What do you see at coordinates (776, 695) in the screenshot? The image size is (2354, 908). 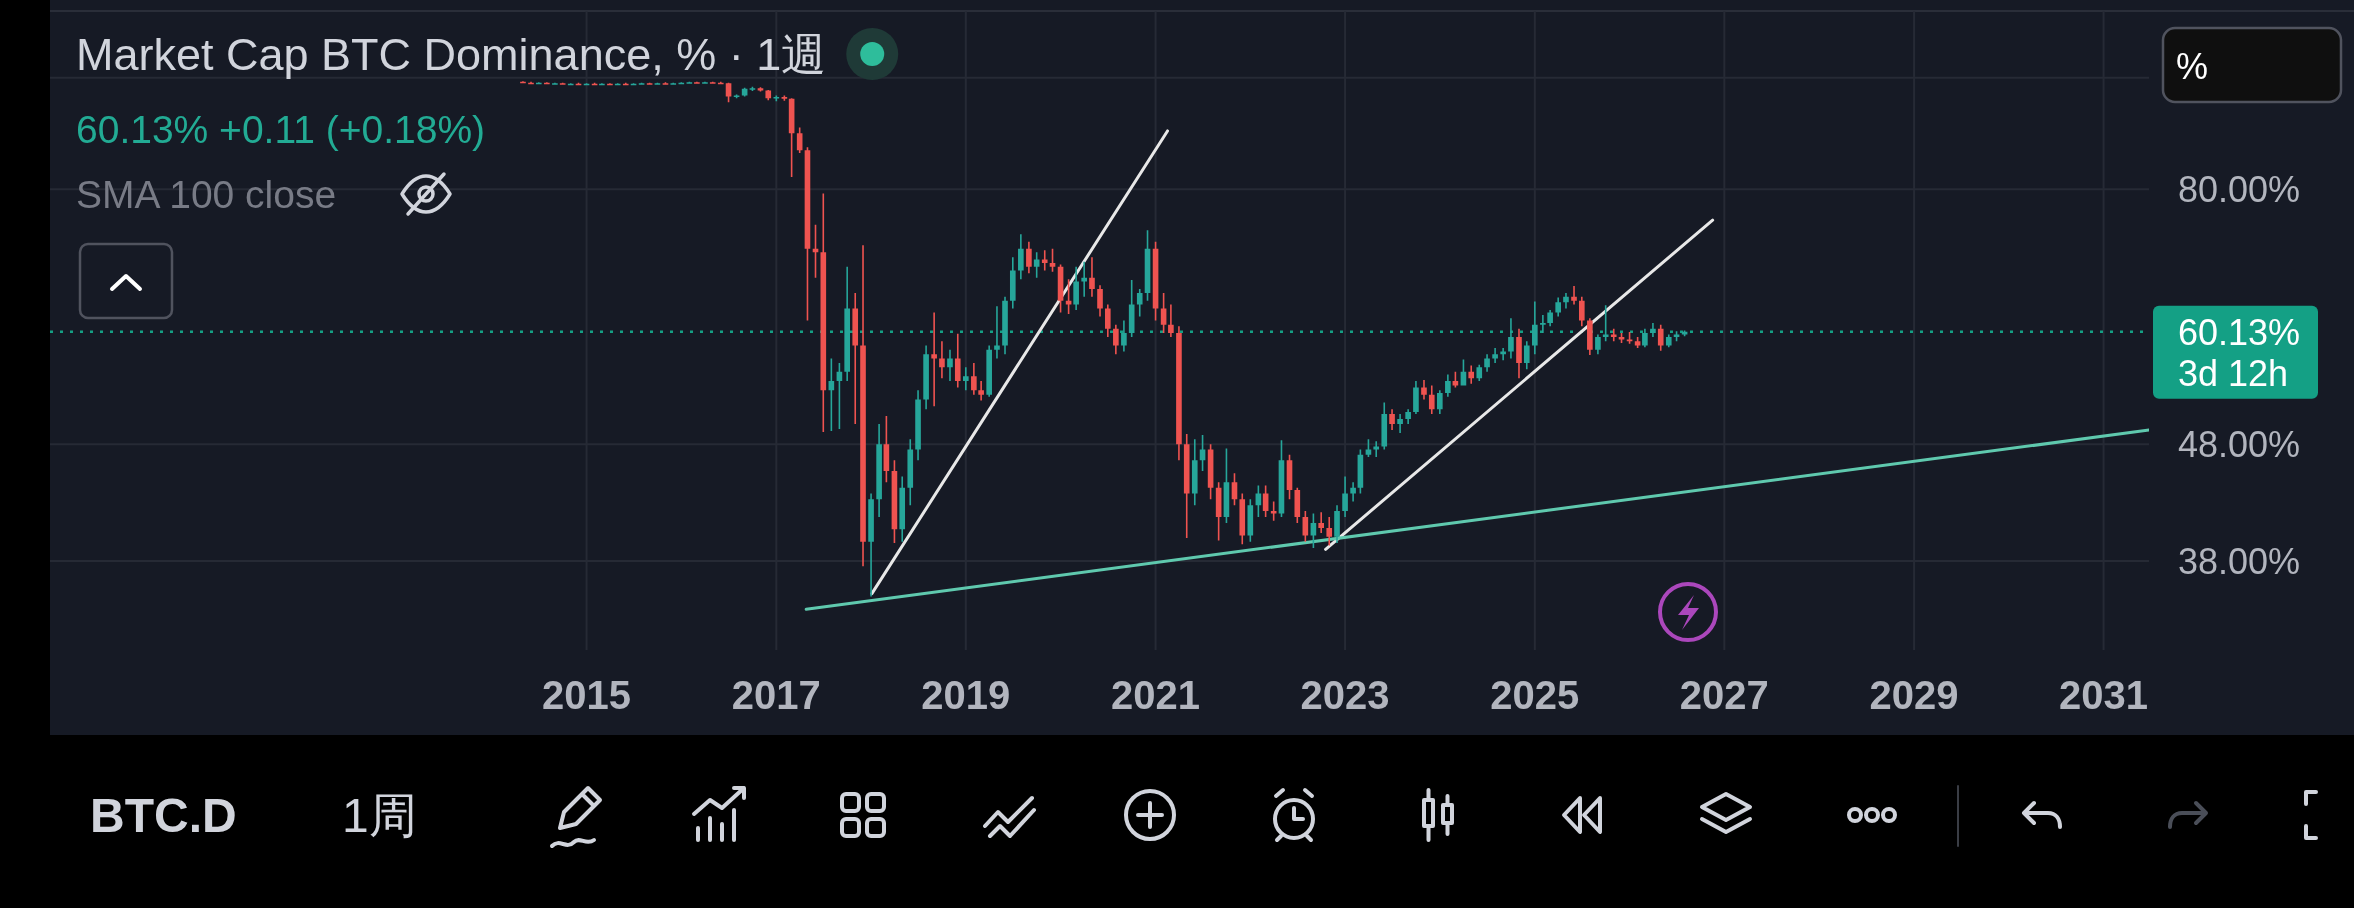 I see `x-tick-label: 2017` at bounding box center [776, 695].